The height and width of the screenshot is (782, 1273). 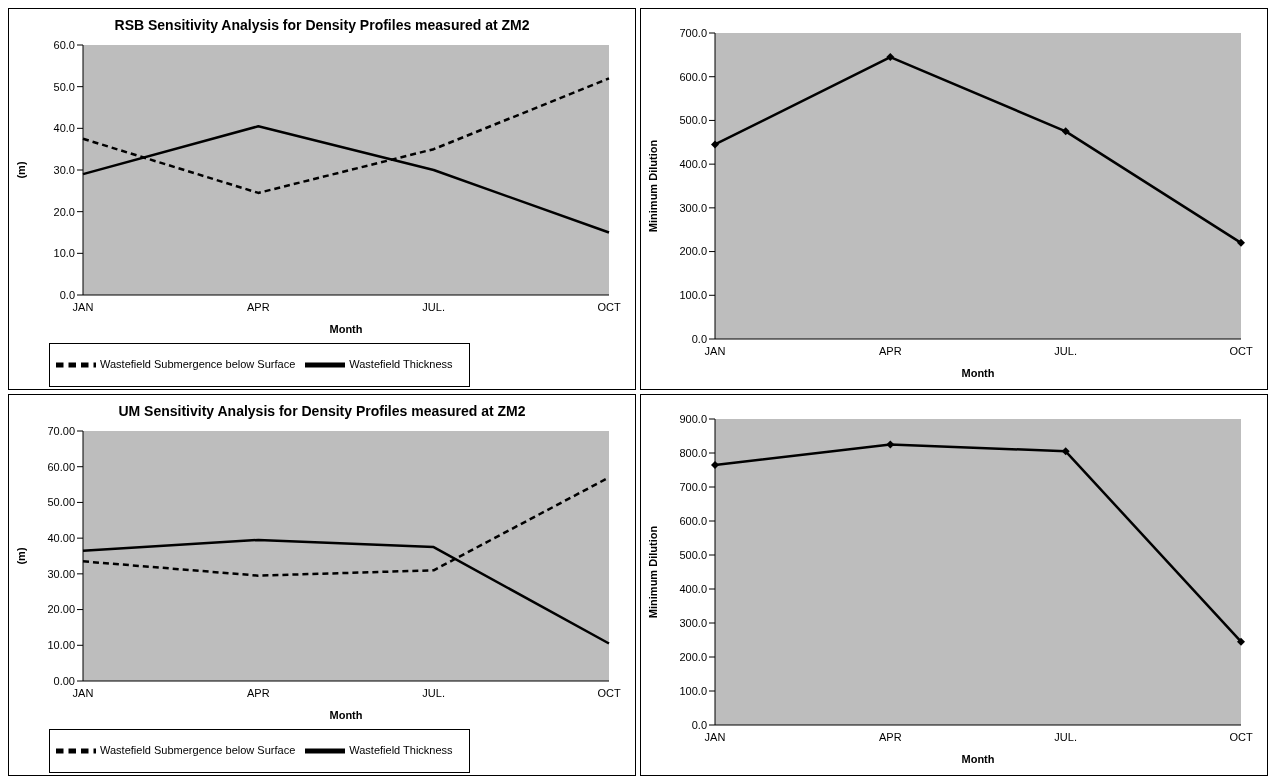 I want to click on y-tick-label: 20.00, so click(x=61, y=609).